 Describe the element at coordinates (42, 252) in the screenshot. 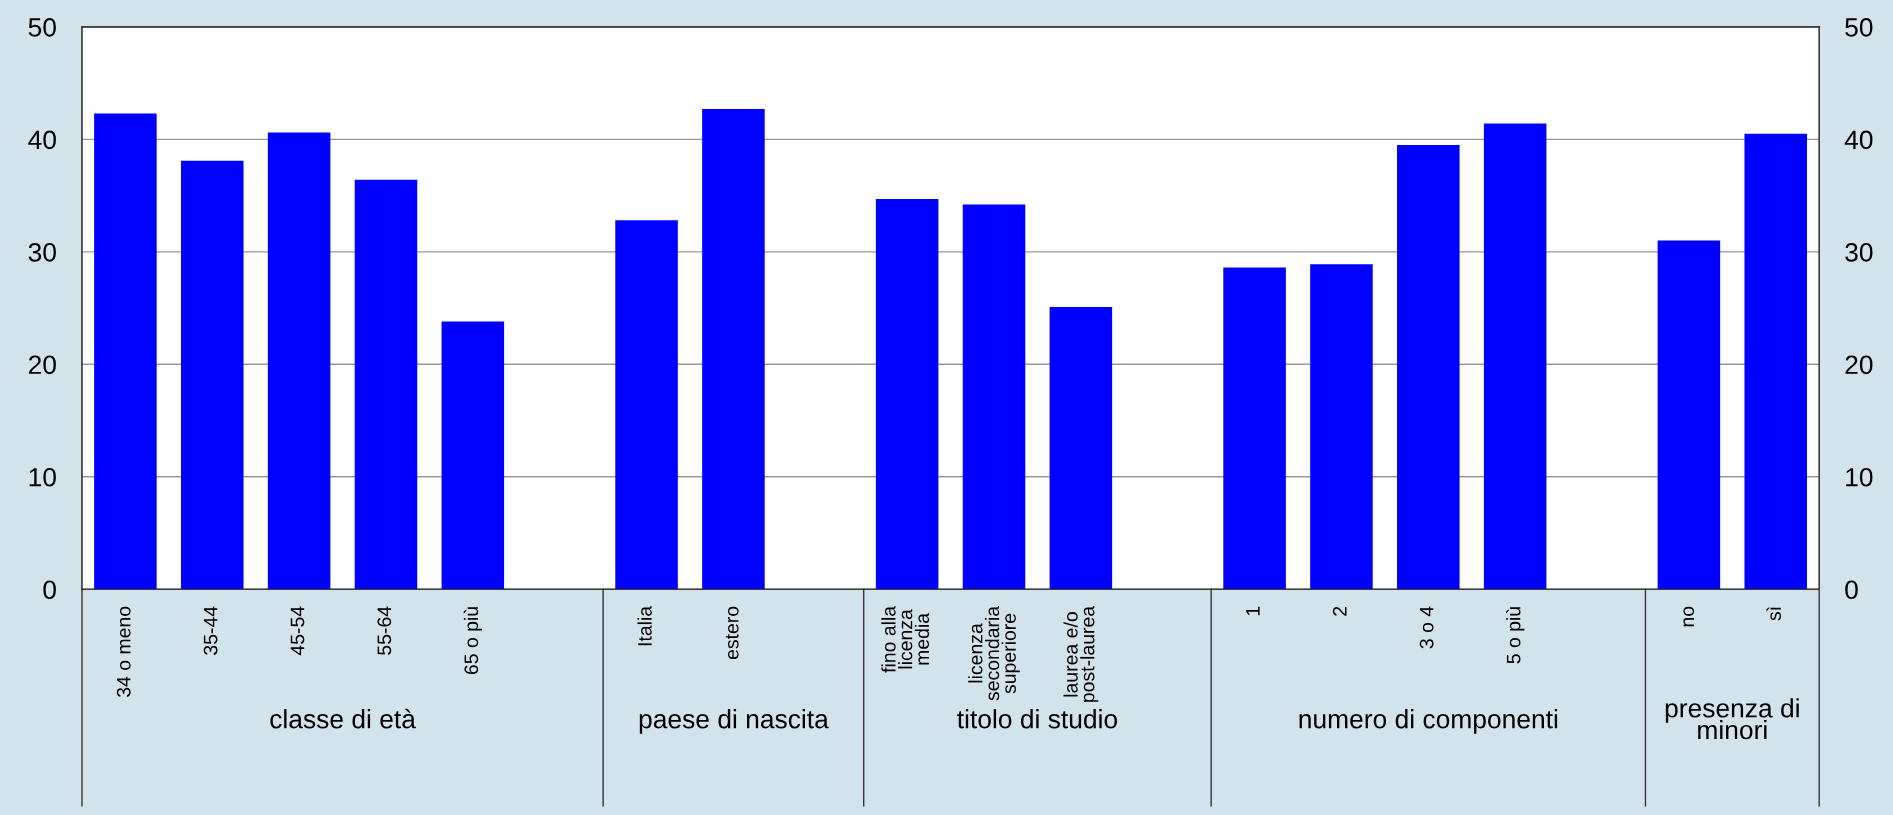

I see `y-tick-label: 30` at that location.